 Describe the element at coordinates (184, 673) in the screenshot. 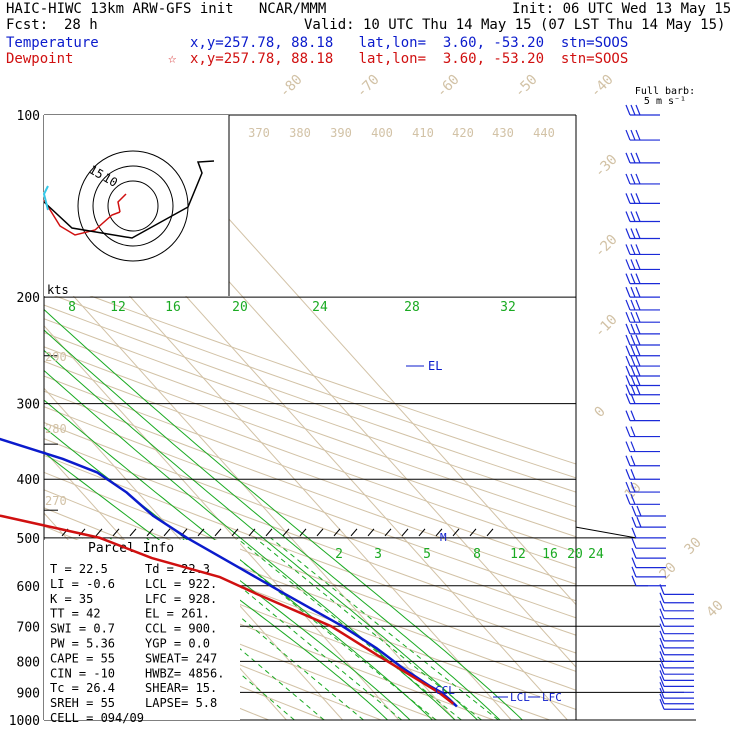

I see `parcel-info-row: HWBZ= 4856.` at that location.